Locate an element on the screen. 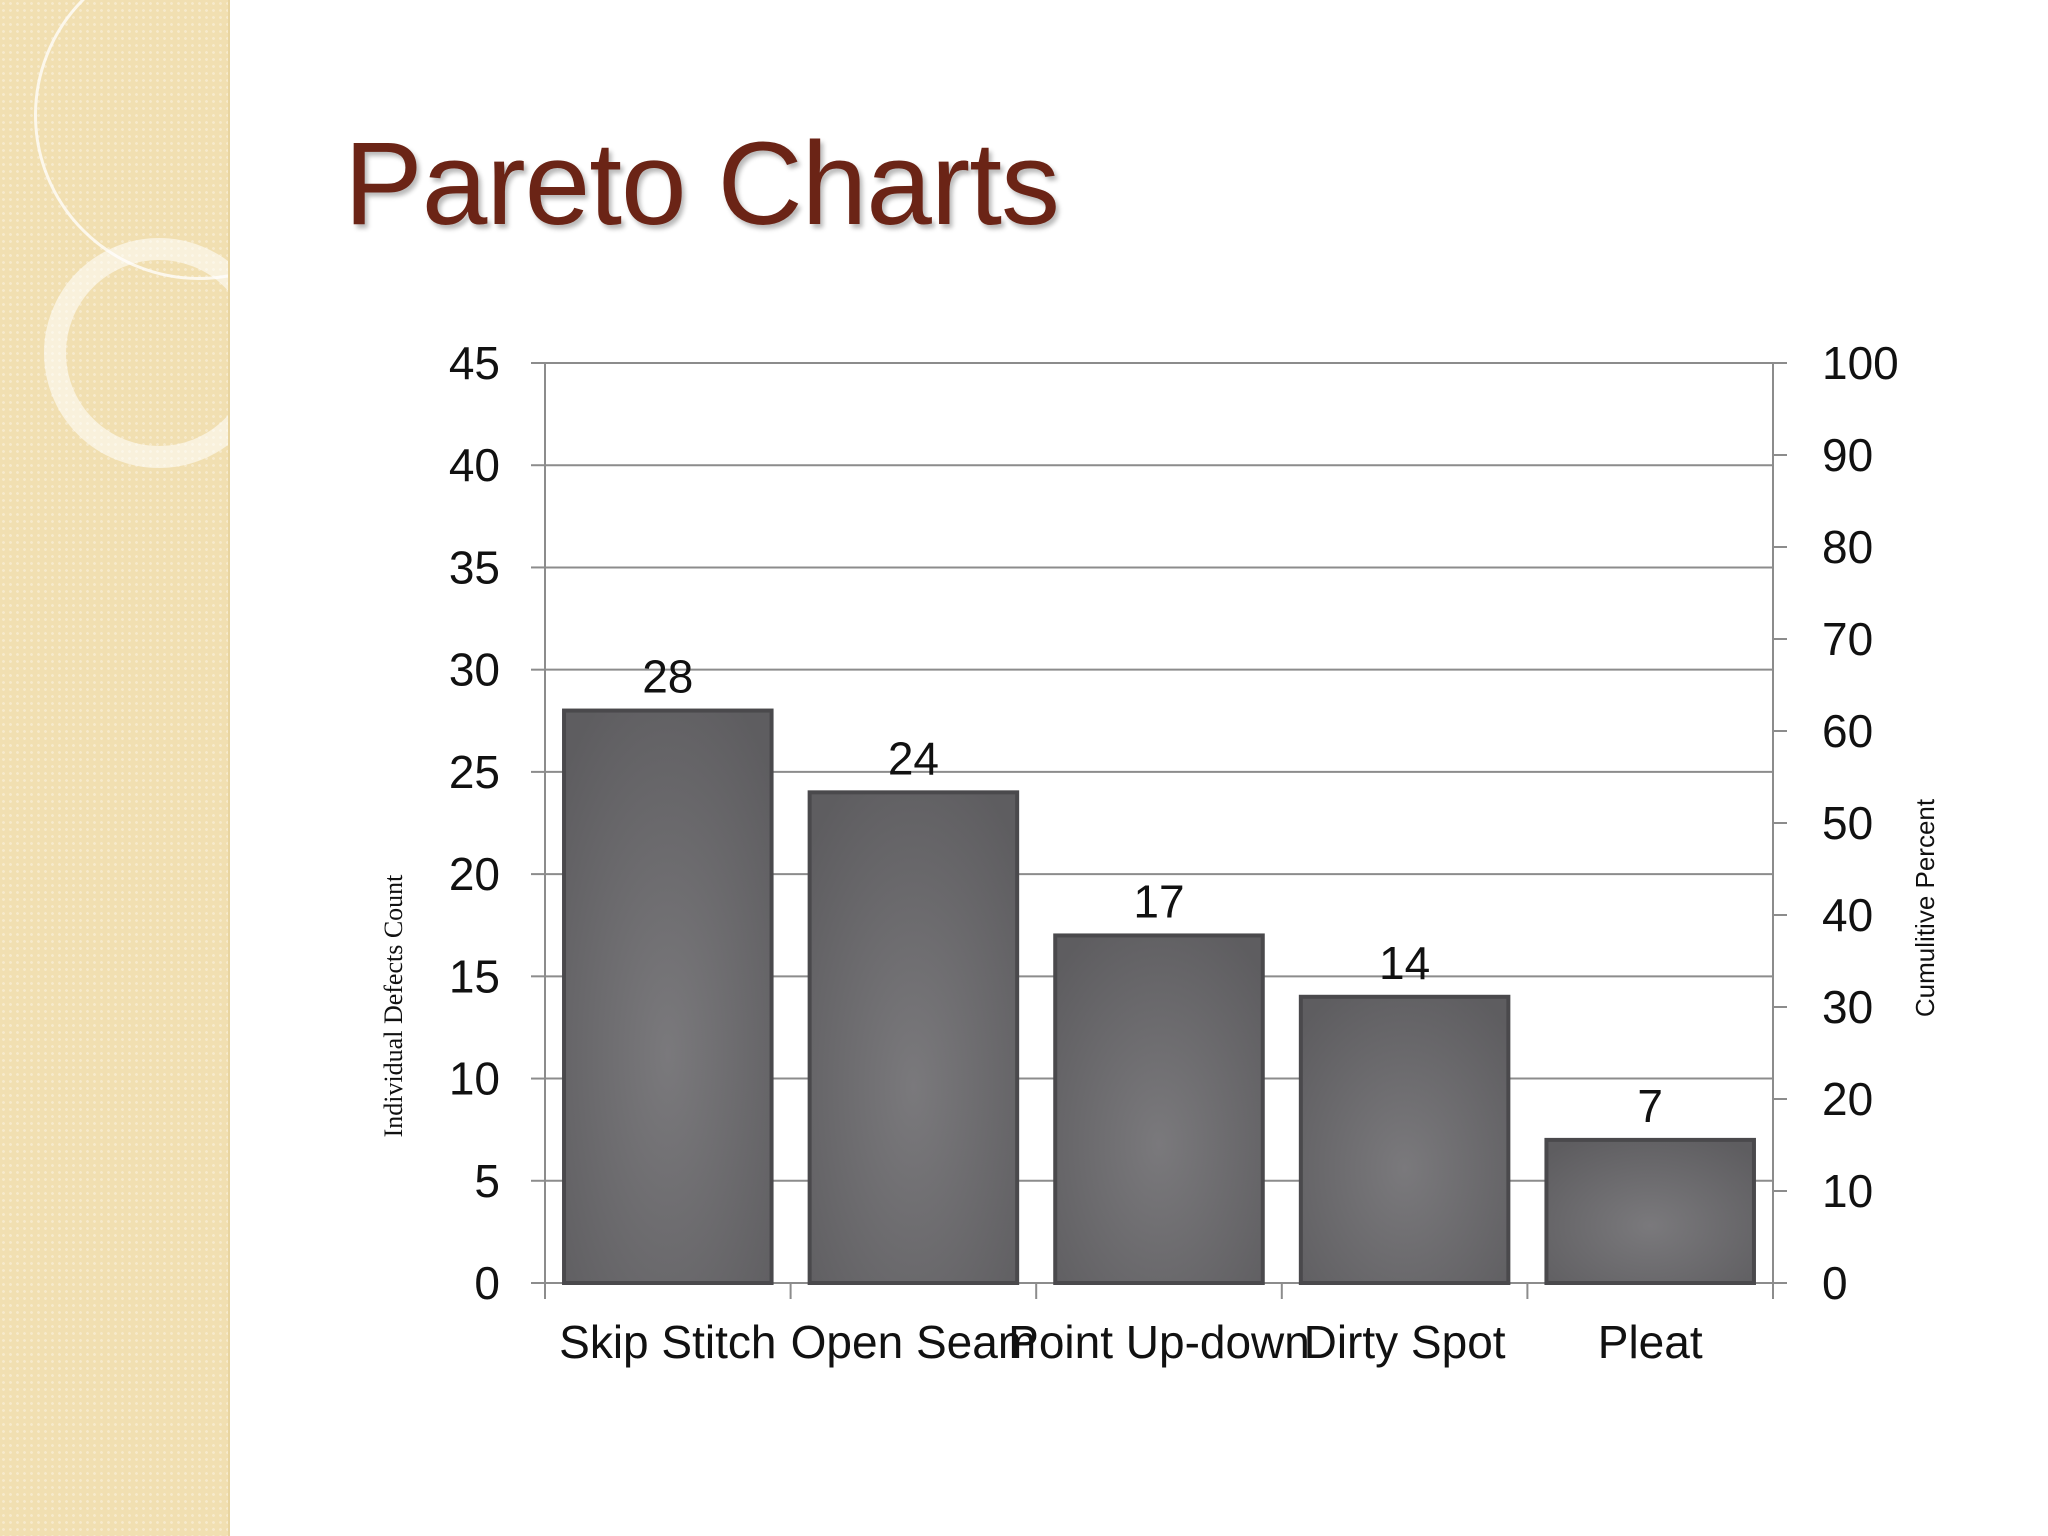  y-axis-title: Individual Defects Count is located at coordinates (393, 1006).